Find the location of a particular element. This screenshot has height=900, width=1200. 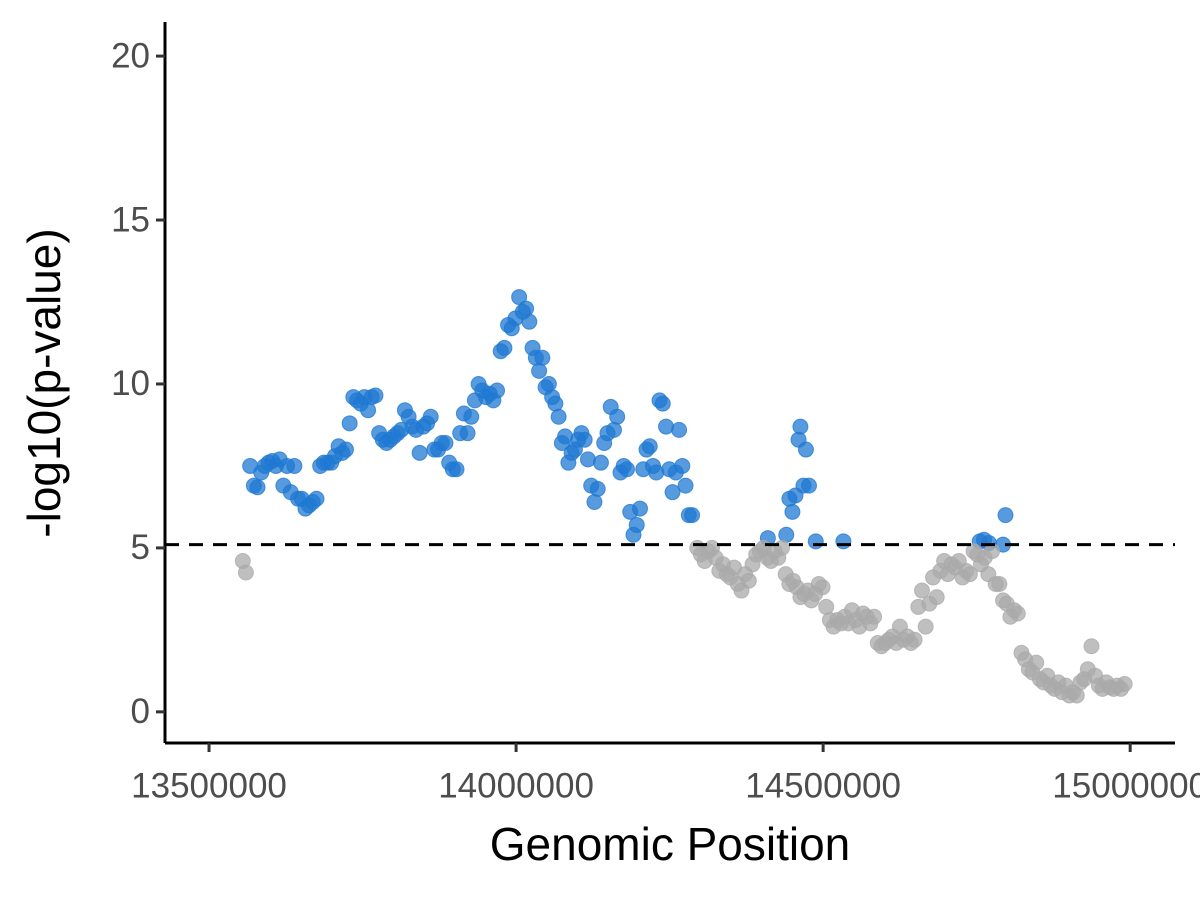

y-tick-label: 0 is located at coordinates (140, 711).